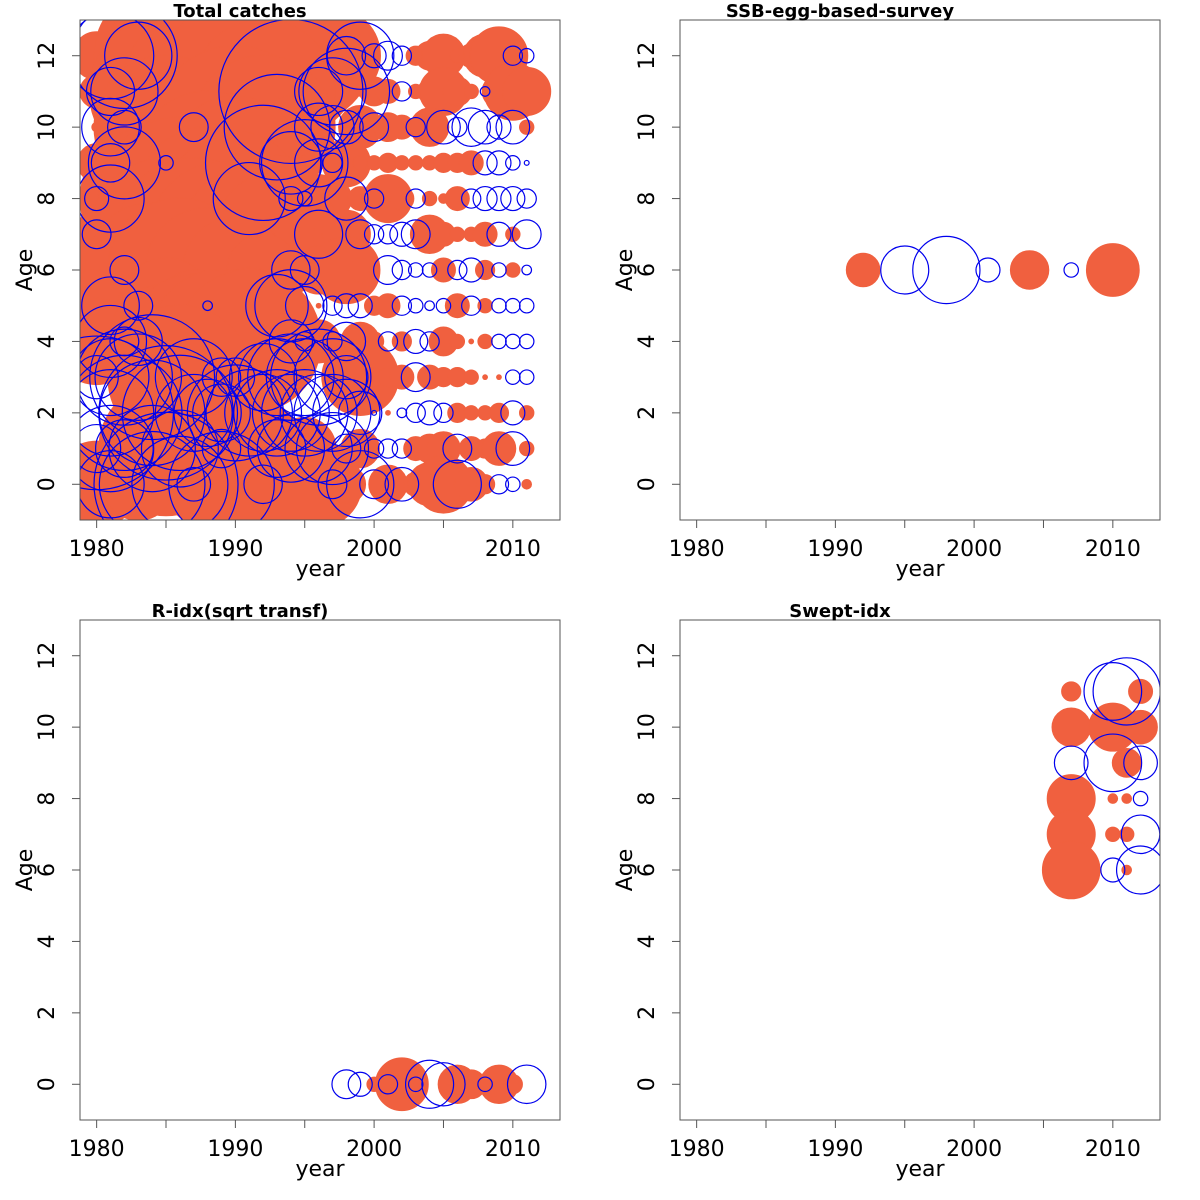  I want to click on bubble-layer, so click(439, 1084).